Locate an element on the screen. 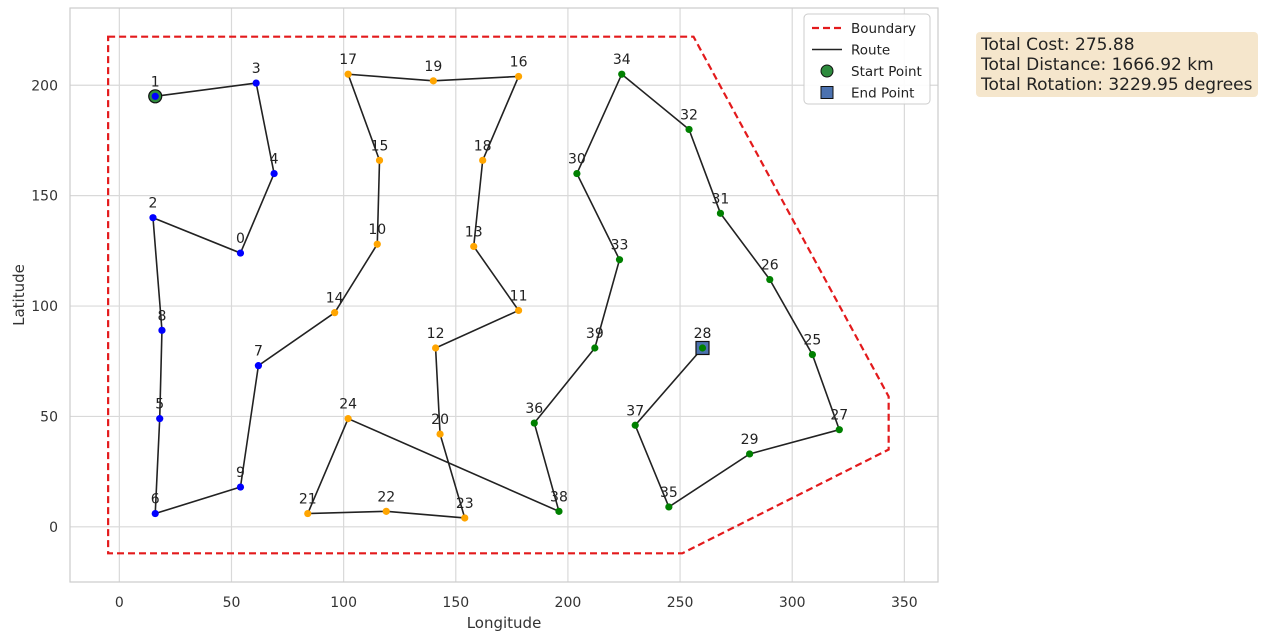 The height and width of the screenshot is (640, 1280). node-label-15: 15 is located at coordinates (380, 146).